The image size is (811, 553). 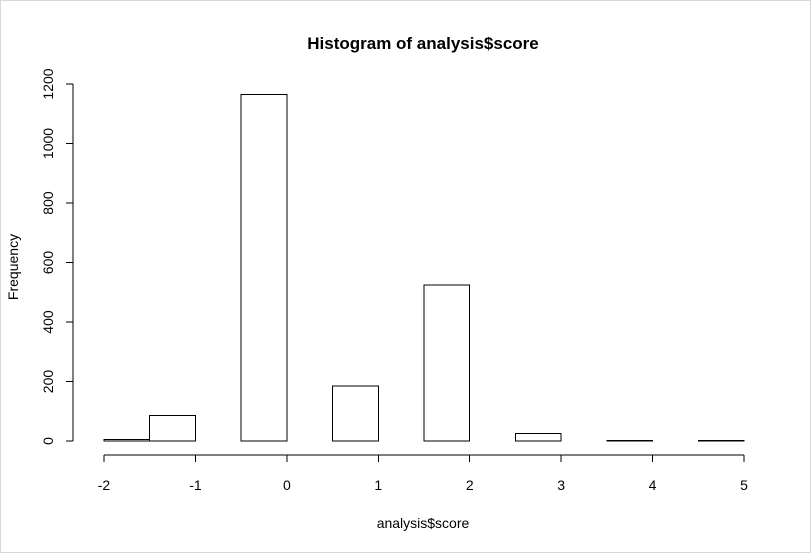 What do you see at coordinates (104, 485) in the screenshot?
I see `x-tick-label: -2` at bounding box center [104, 485].